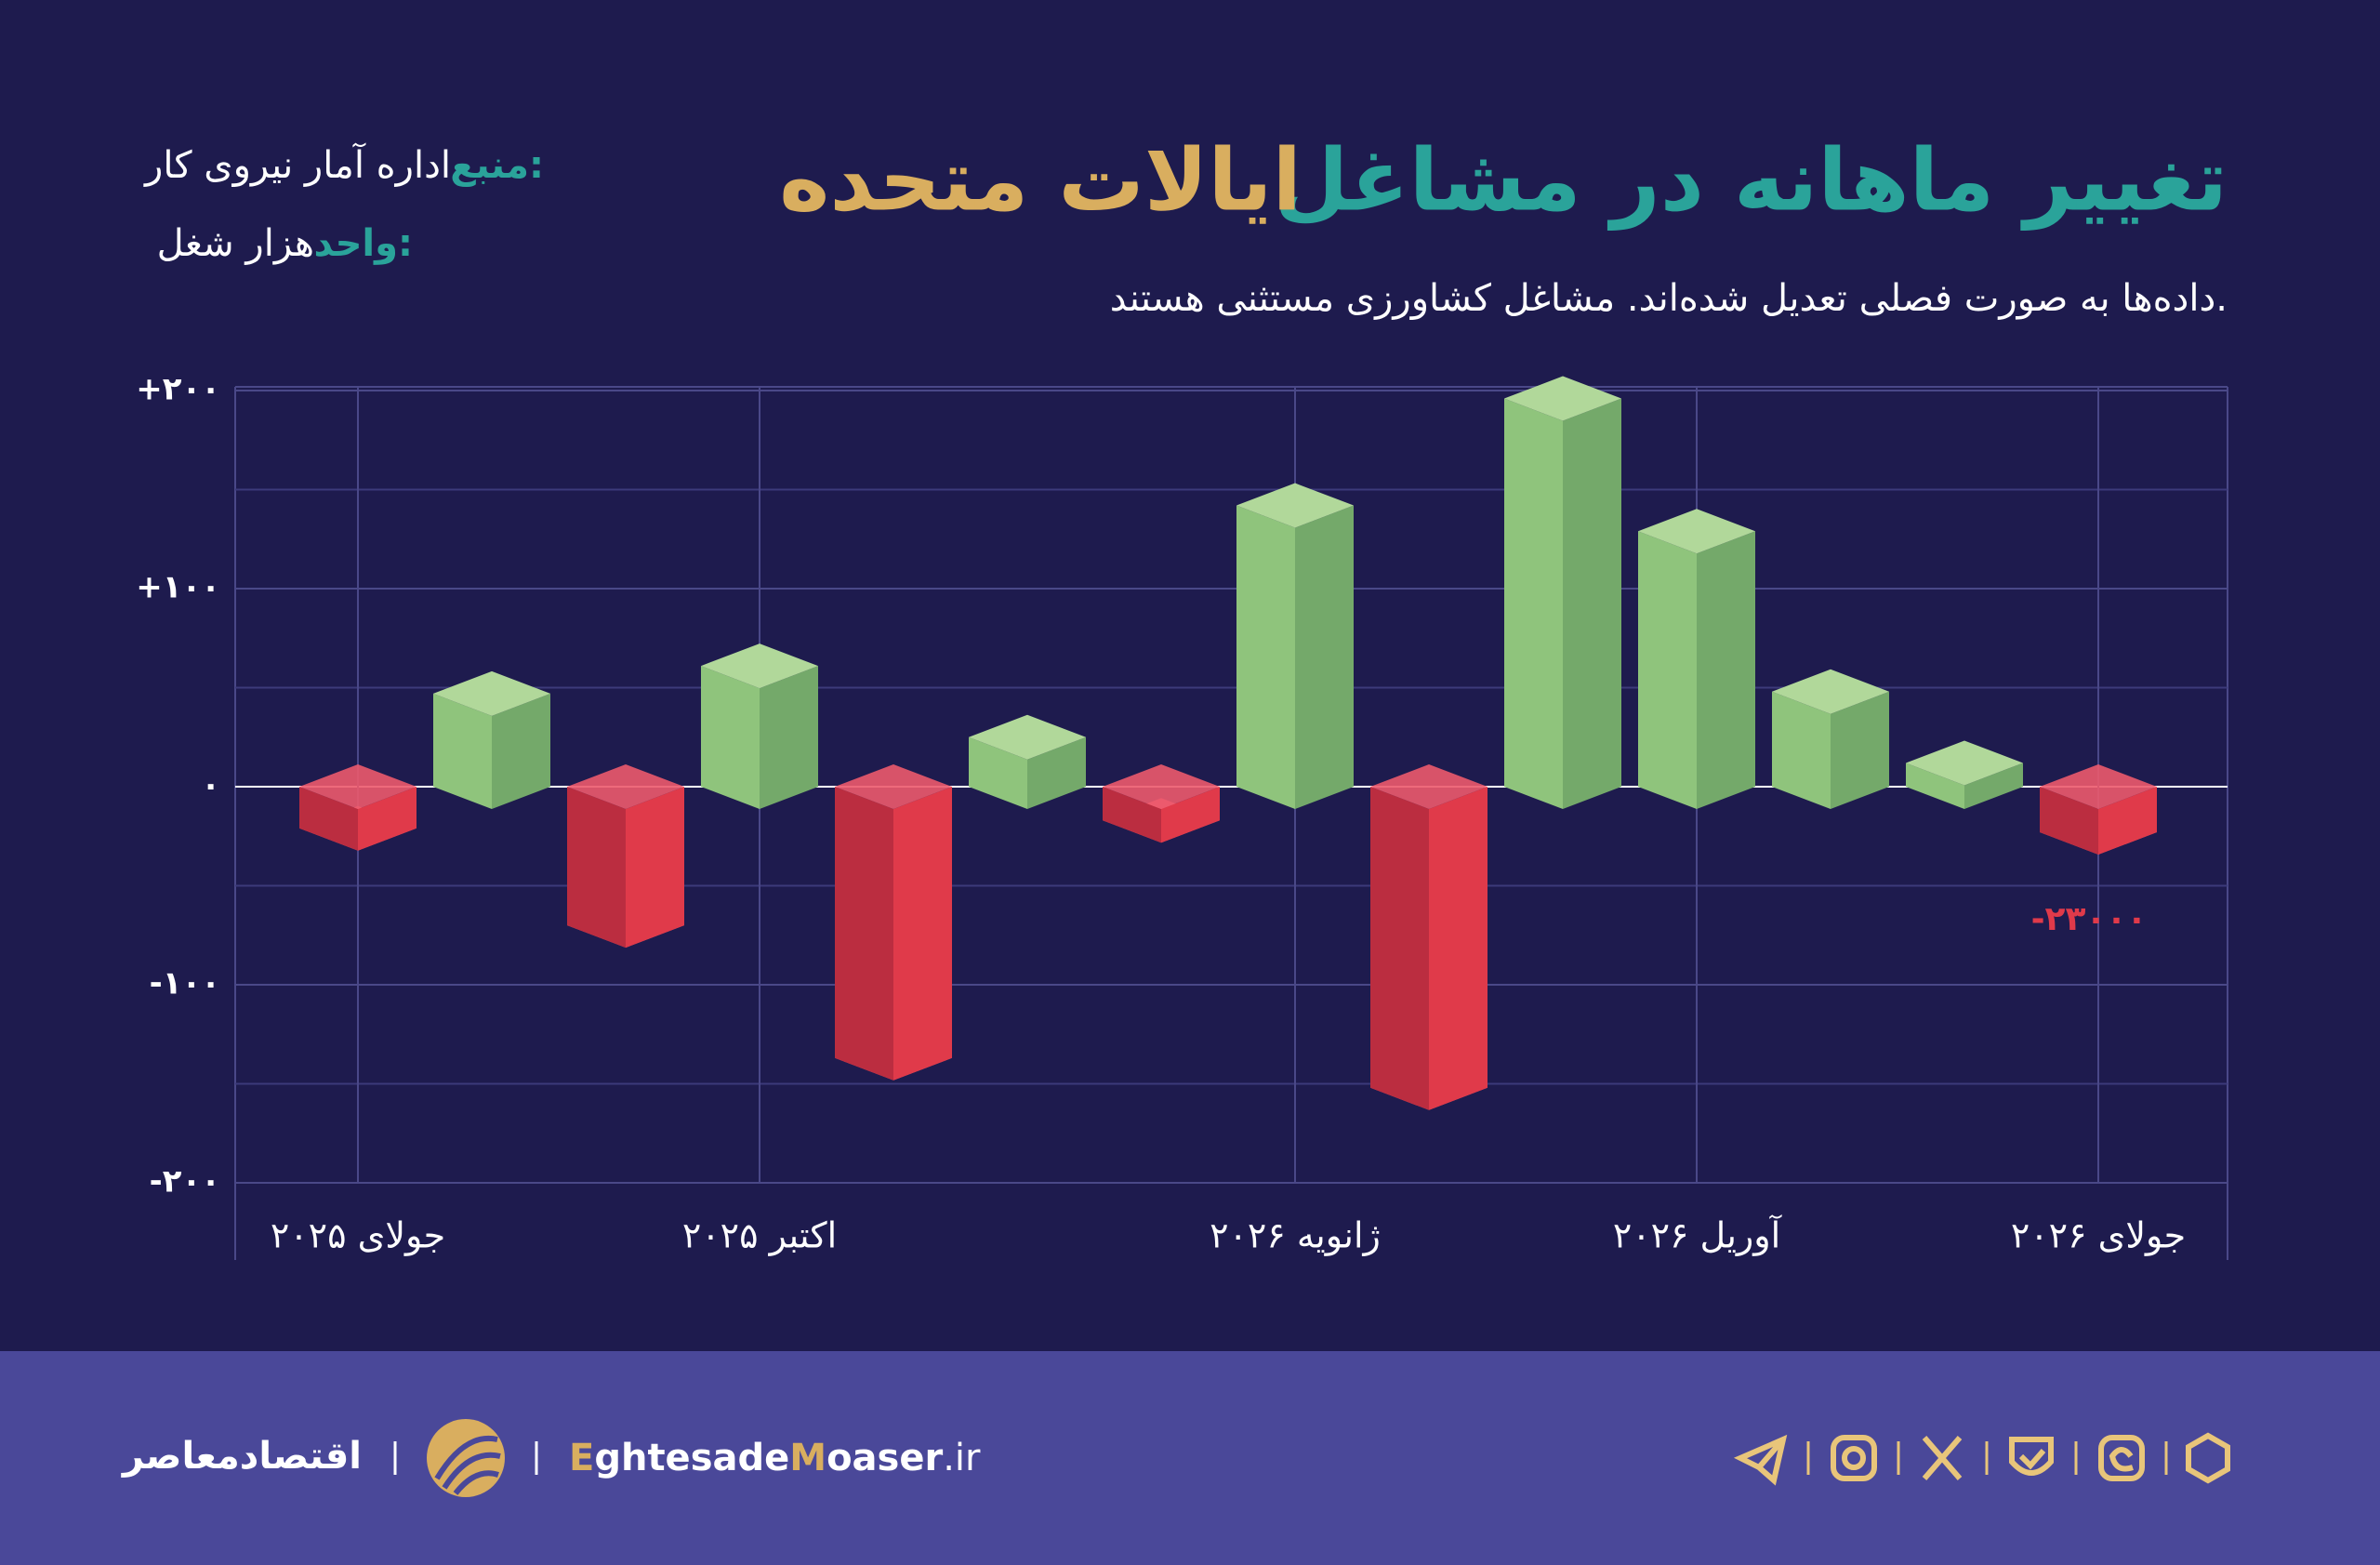 This screenshot has height=1565, width=2380. I want to click on chart-title: تغییر ماهانه در مشاغل, so click(1751, 180).